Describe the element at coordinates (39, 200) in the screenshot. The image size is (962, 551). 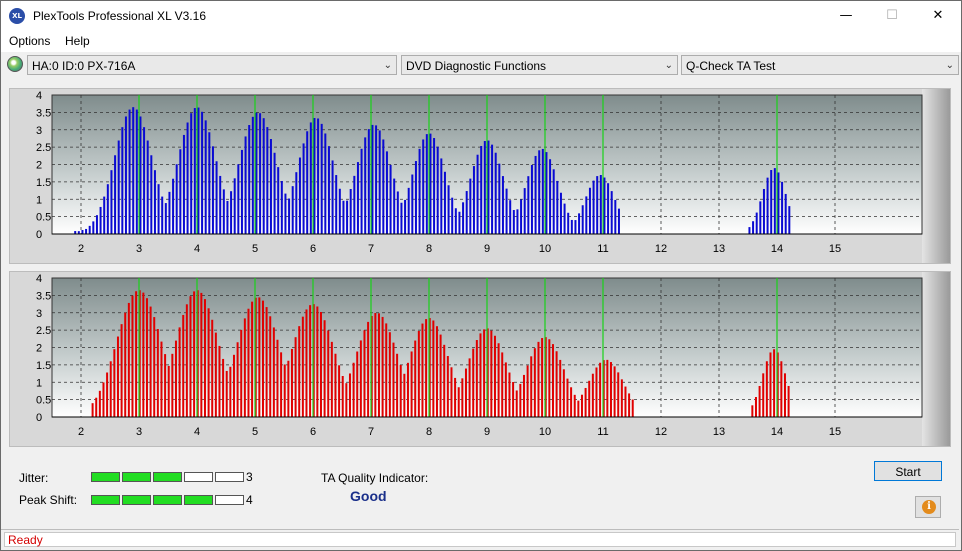
I see `y-tick-label: 1` at that location.